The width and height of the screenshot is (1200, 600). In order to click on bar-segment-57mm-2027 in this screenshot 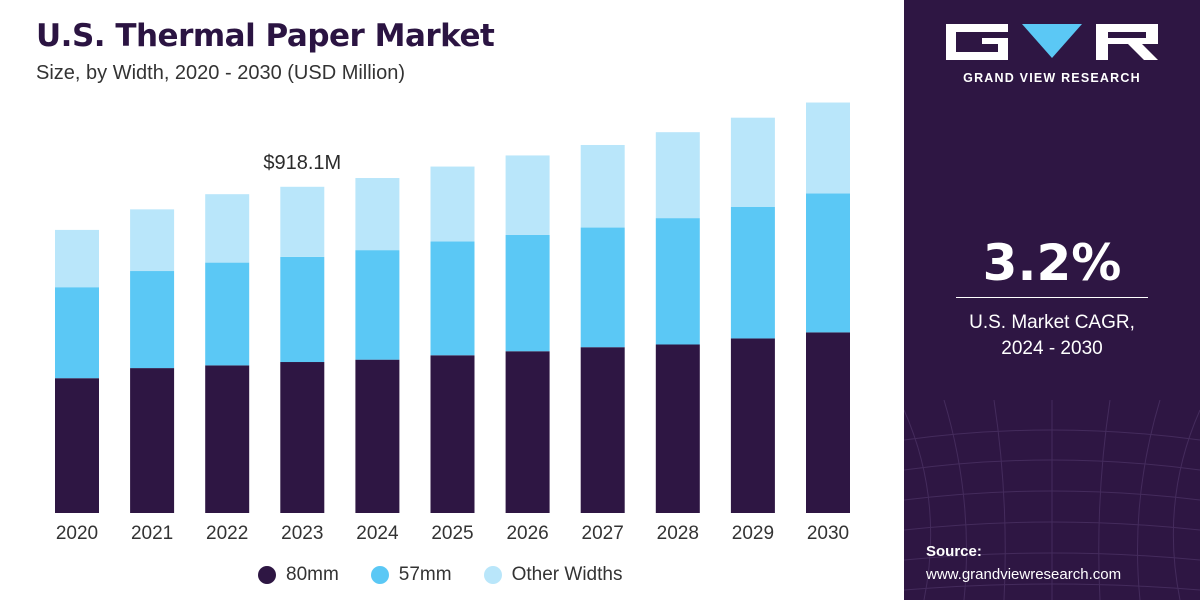, I will do `click(602, 287)`.